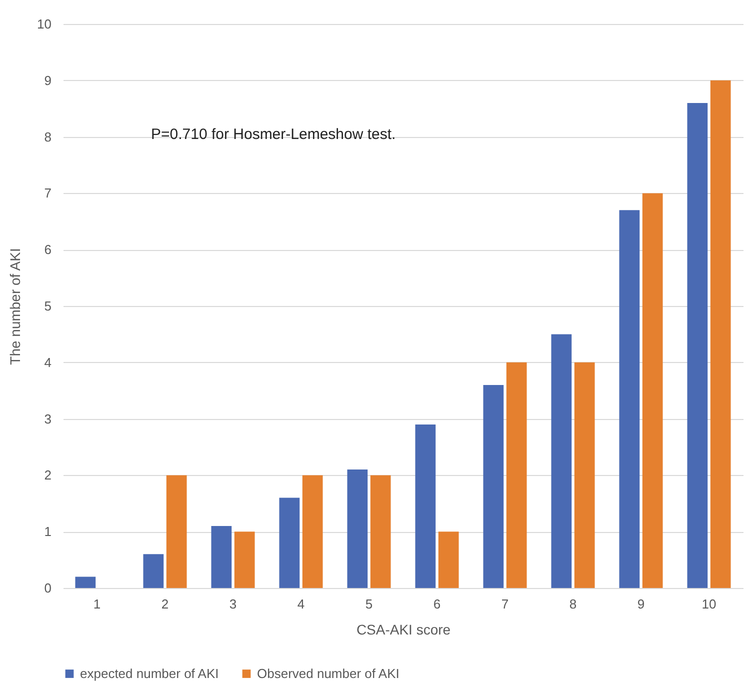 The width and height of the screenshot is (755, 699). What do you see at coordinates (48, 80) in the screenshot?
I see `y-tick-label: 9` at bounding box center [48, 80].